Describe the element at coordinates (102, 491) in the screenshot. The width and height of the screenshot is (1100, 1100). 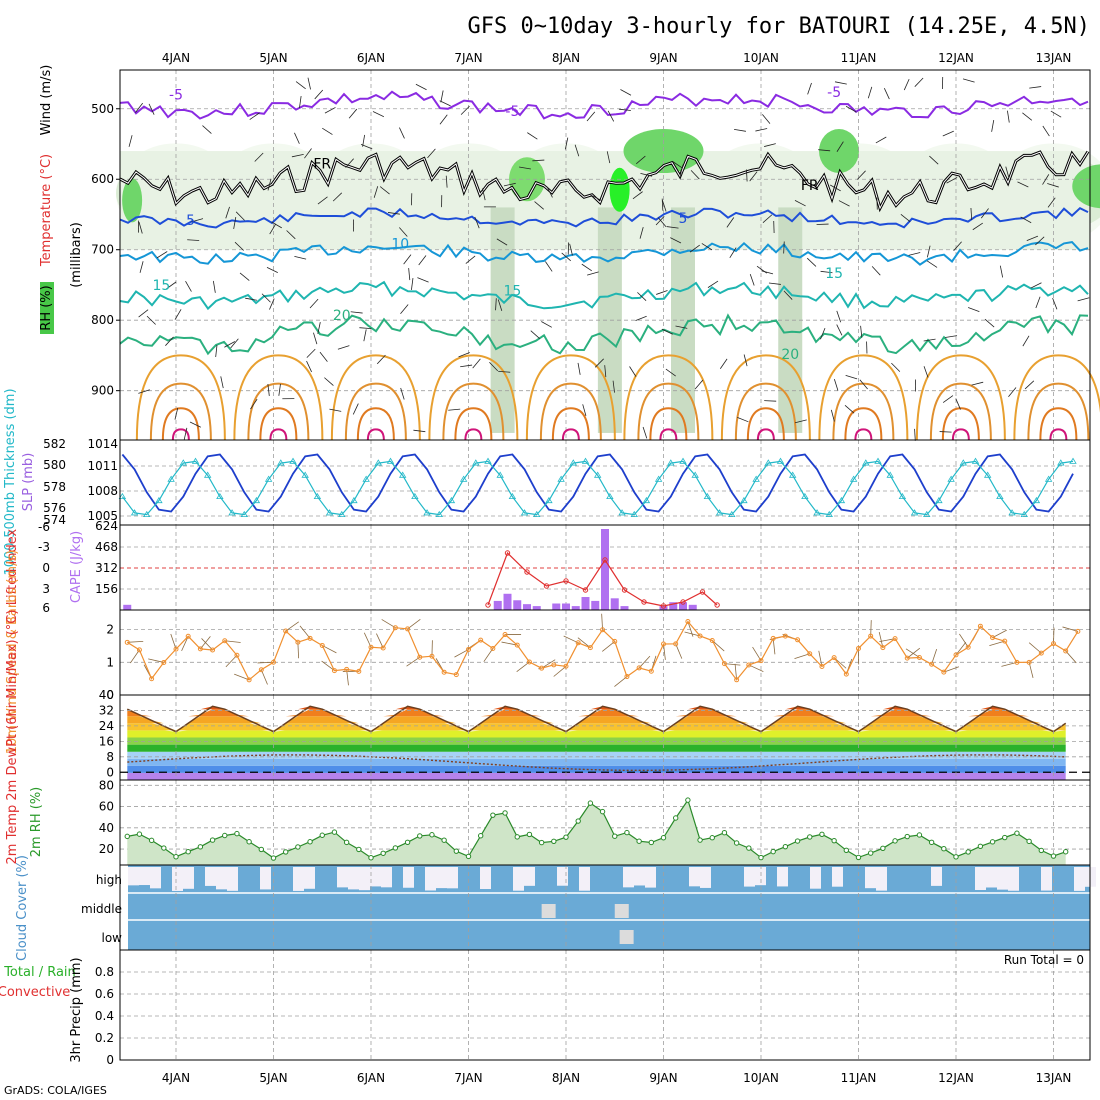
I see `slp-ytick: 1008` at that location.